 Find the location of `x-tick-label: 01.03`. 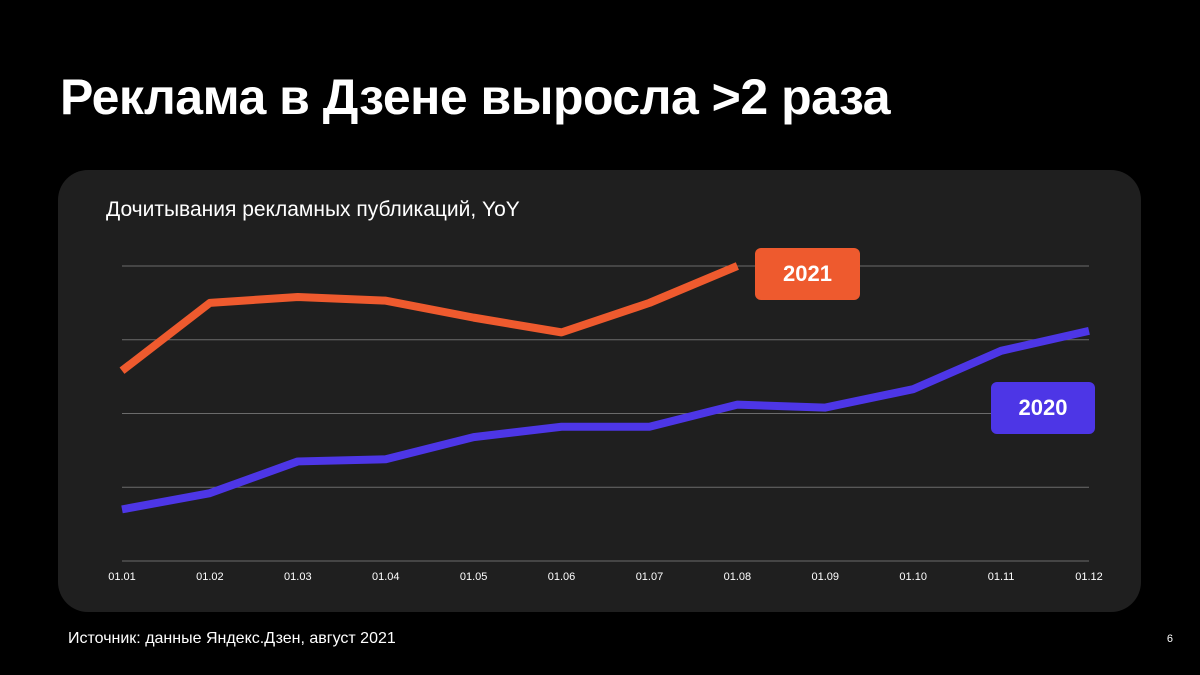

x-tick-label: 01.03 is located at coordinates (298, 577).